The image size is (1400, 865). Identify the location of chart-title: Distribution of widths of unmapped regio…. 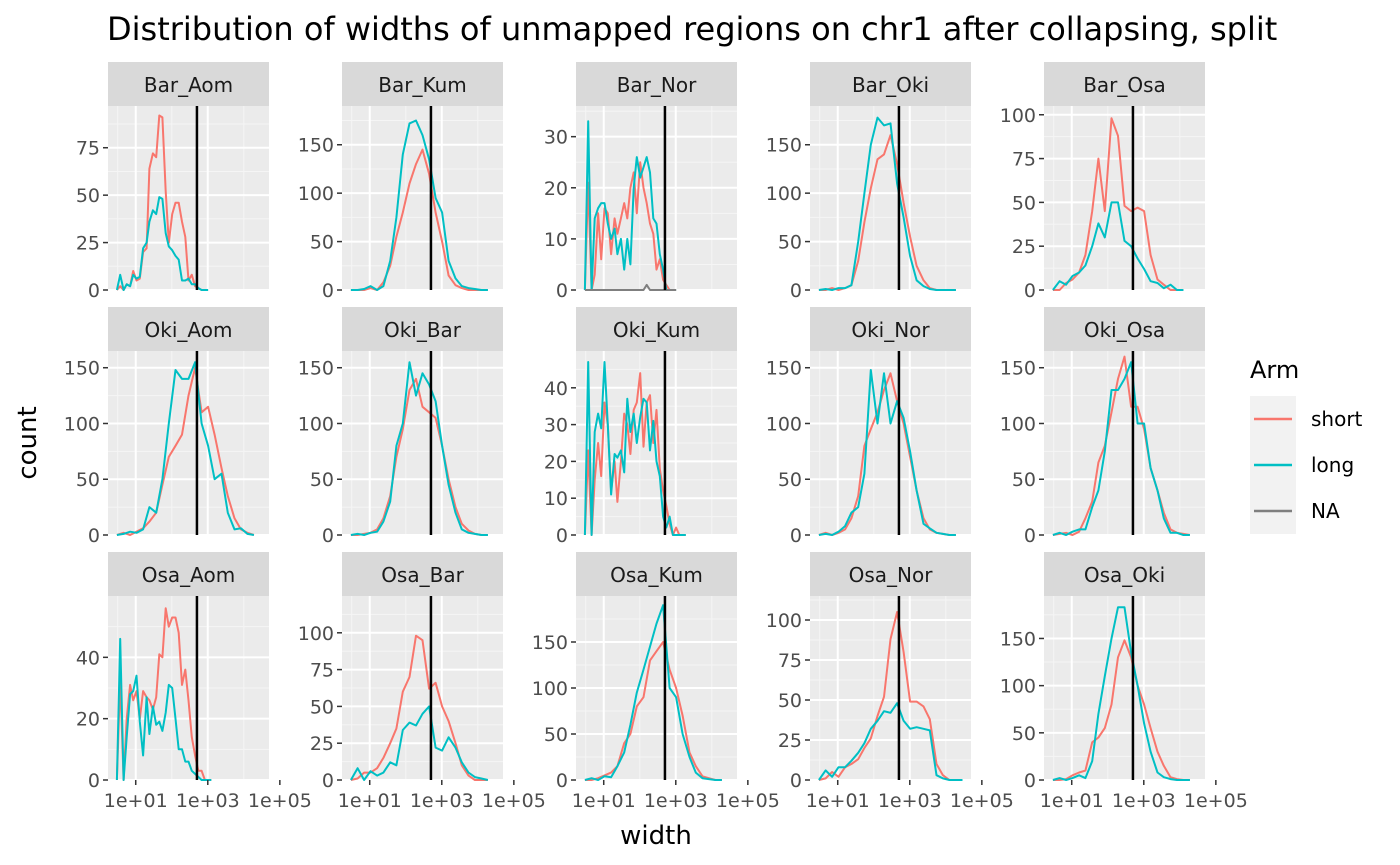
(692, 29).